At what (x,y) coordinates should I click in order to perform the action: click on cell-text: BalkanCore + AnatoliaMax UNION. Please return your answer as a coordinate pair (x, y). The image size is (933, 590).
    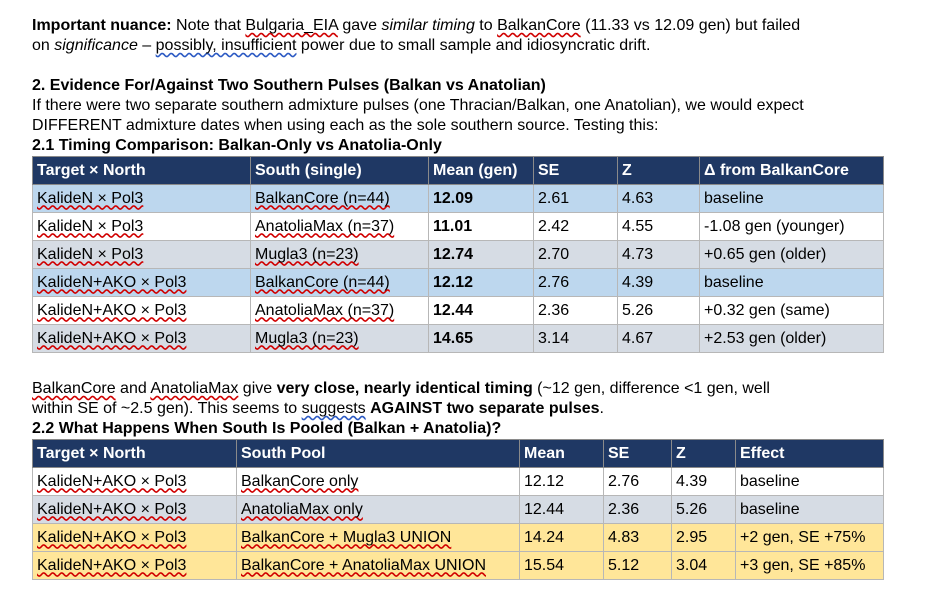
    Looking at the image, I should click on (363, 565).